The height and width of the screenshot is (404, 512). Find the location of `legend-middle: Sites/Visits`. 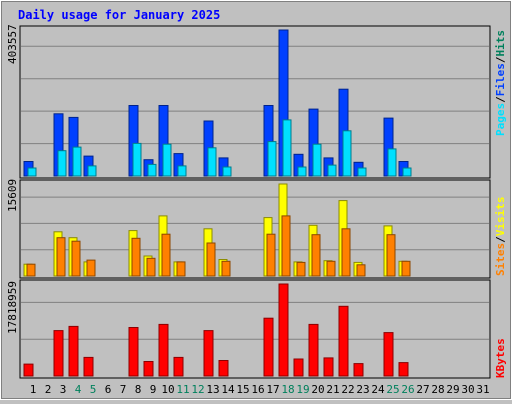

legend-middle: Sites/Visits is located at coordinates (500, 237).